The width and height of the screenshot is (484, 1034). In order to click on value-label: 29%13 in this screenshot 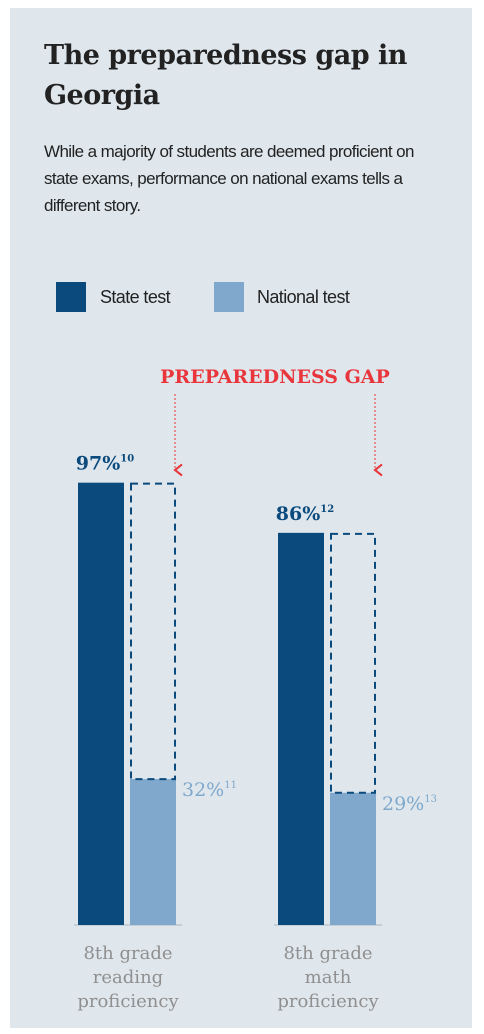, I will do `click(409, 804)`.